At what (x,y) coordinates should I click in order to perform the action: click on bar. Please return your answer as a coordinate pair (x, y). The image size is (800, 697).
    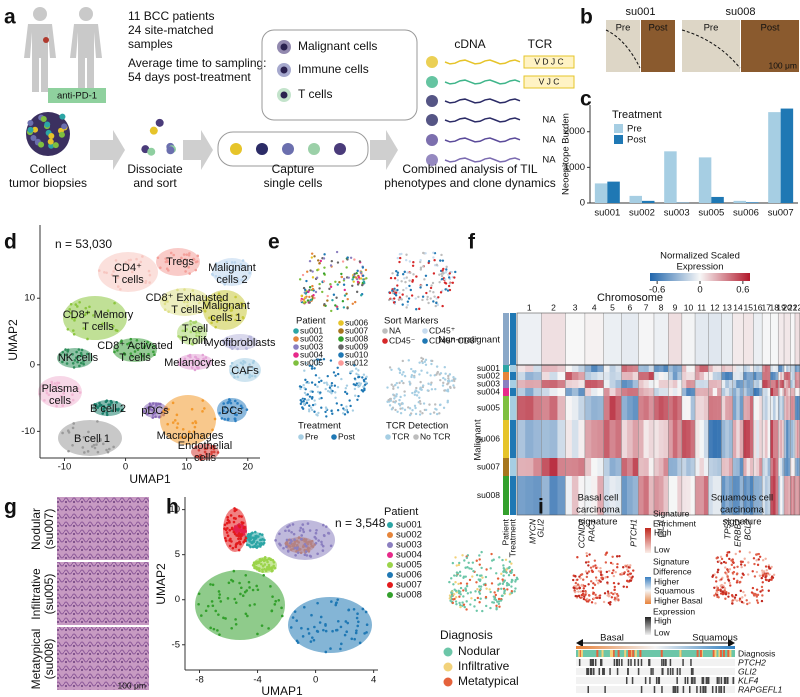
    Looking at the image, I should click on (648, 201).